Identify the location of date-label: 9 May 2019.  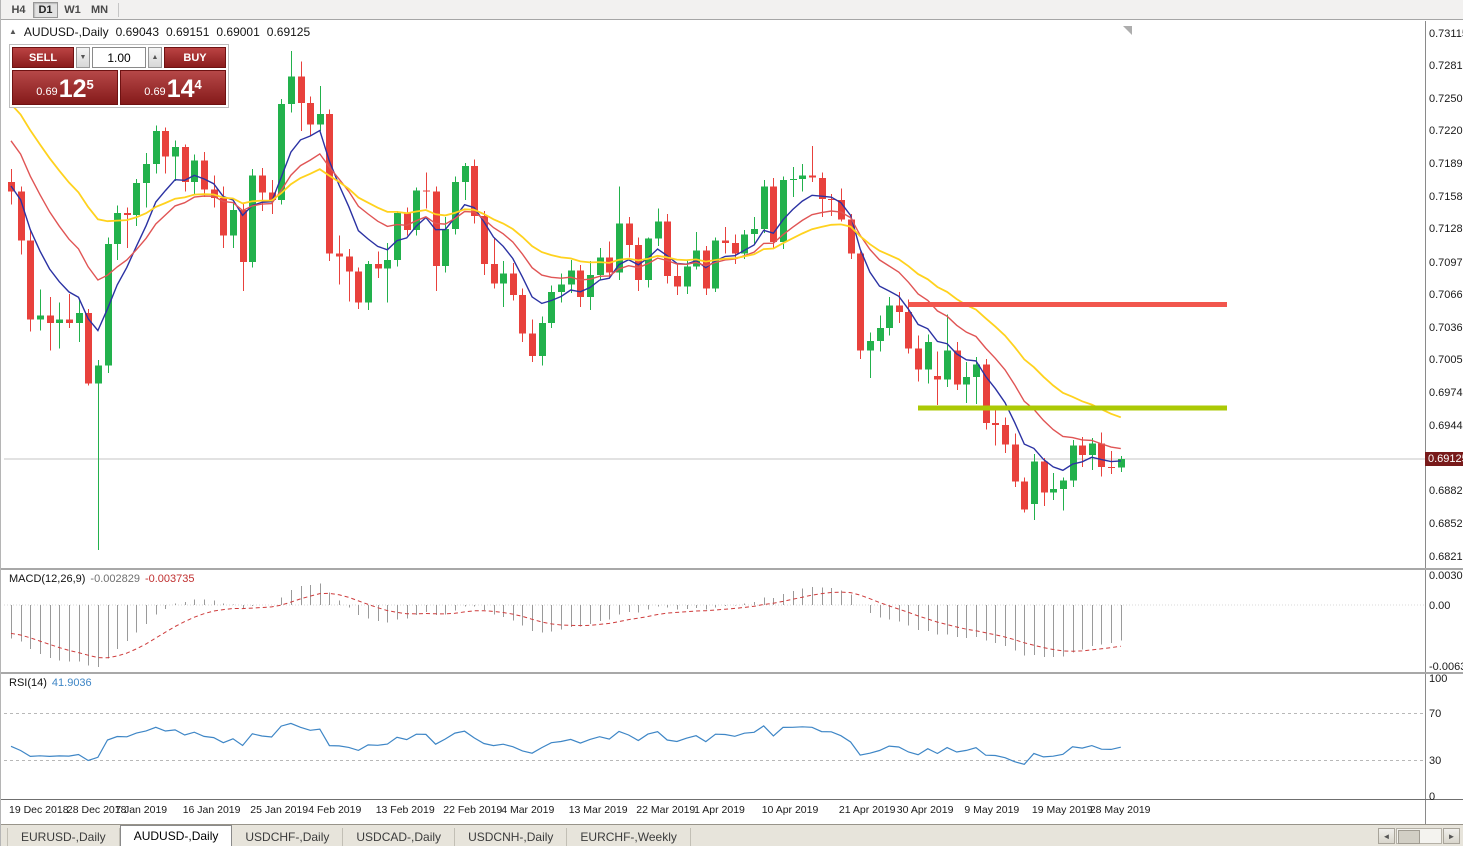
(992, 810).